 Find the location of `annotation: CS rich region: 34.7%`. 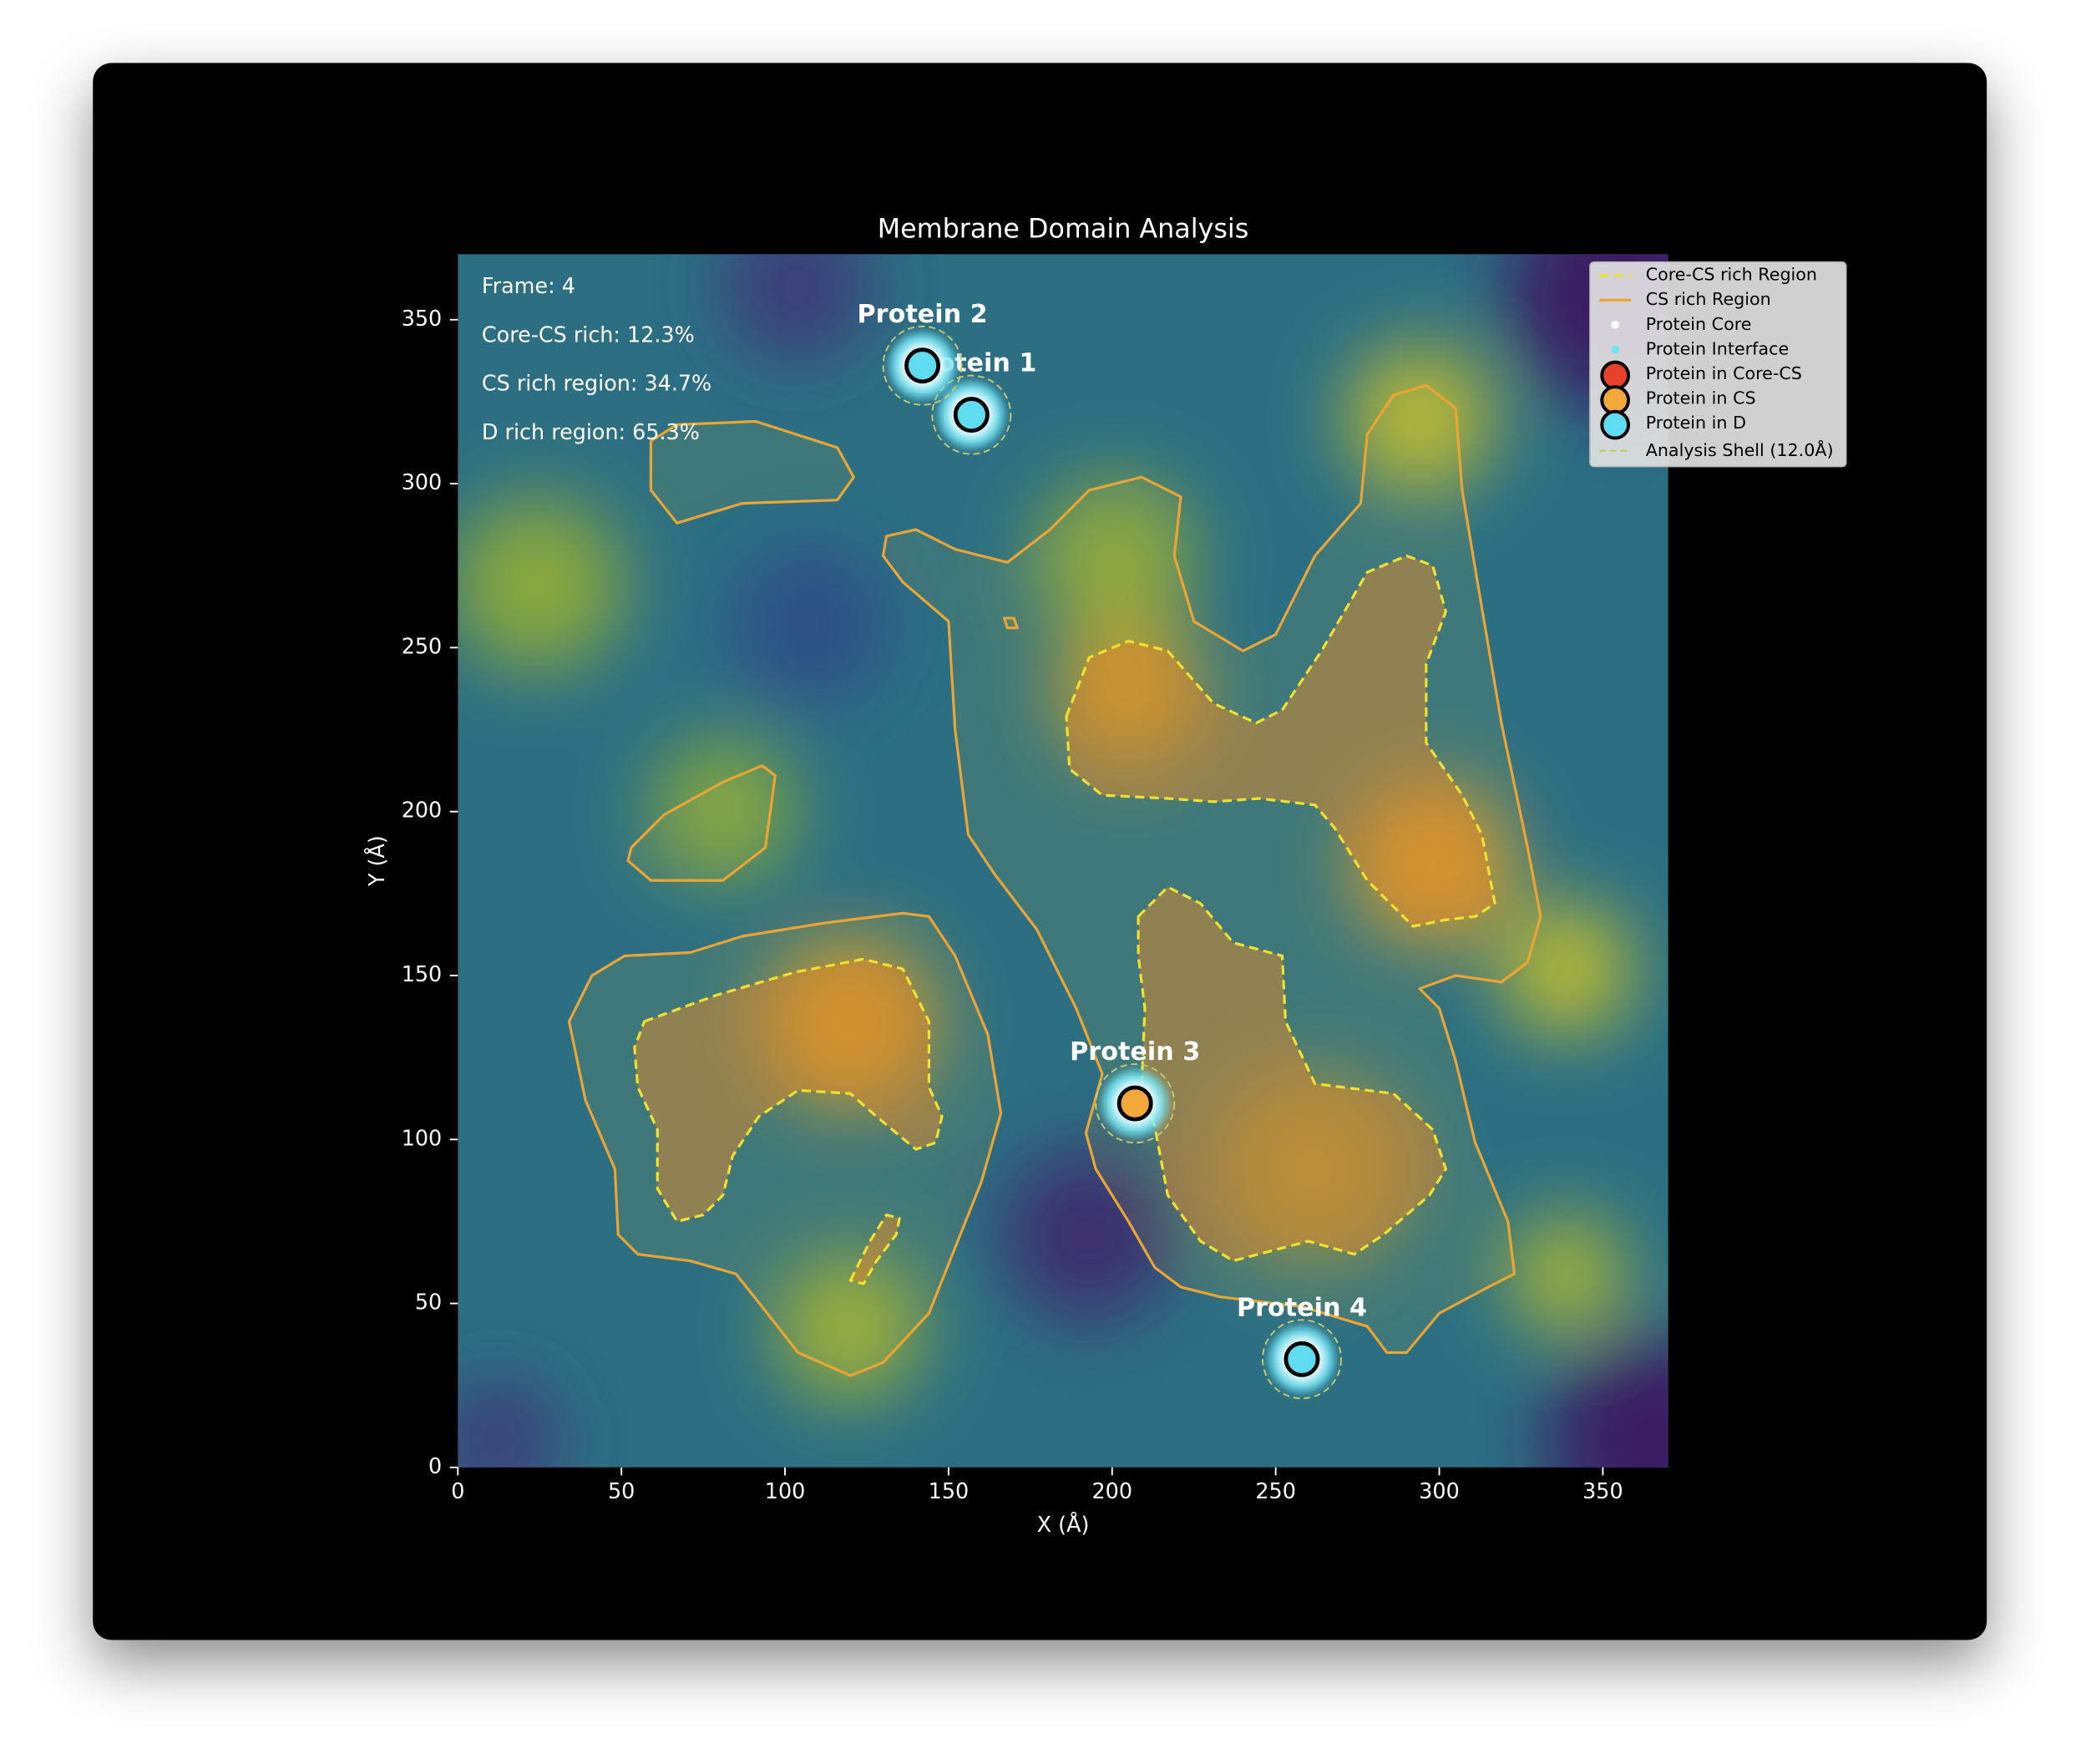

annotation: CS rich region: 34.7% is located at coordinates (596, 383).